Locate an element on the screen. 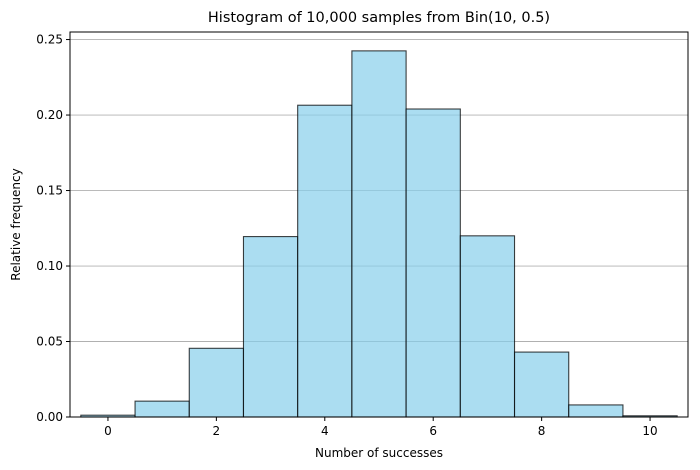  x-tick-label: 8 is located at coordinates (542, 431).